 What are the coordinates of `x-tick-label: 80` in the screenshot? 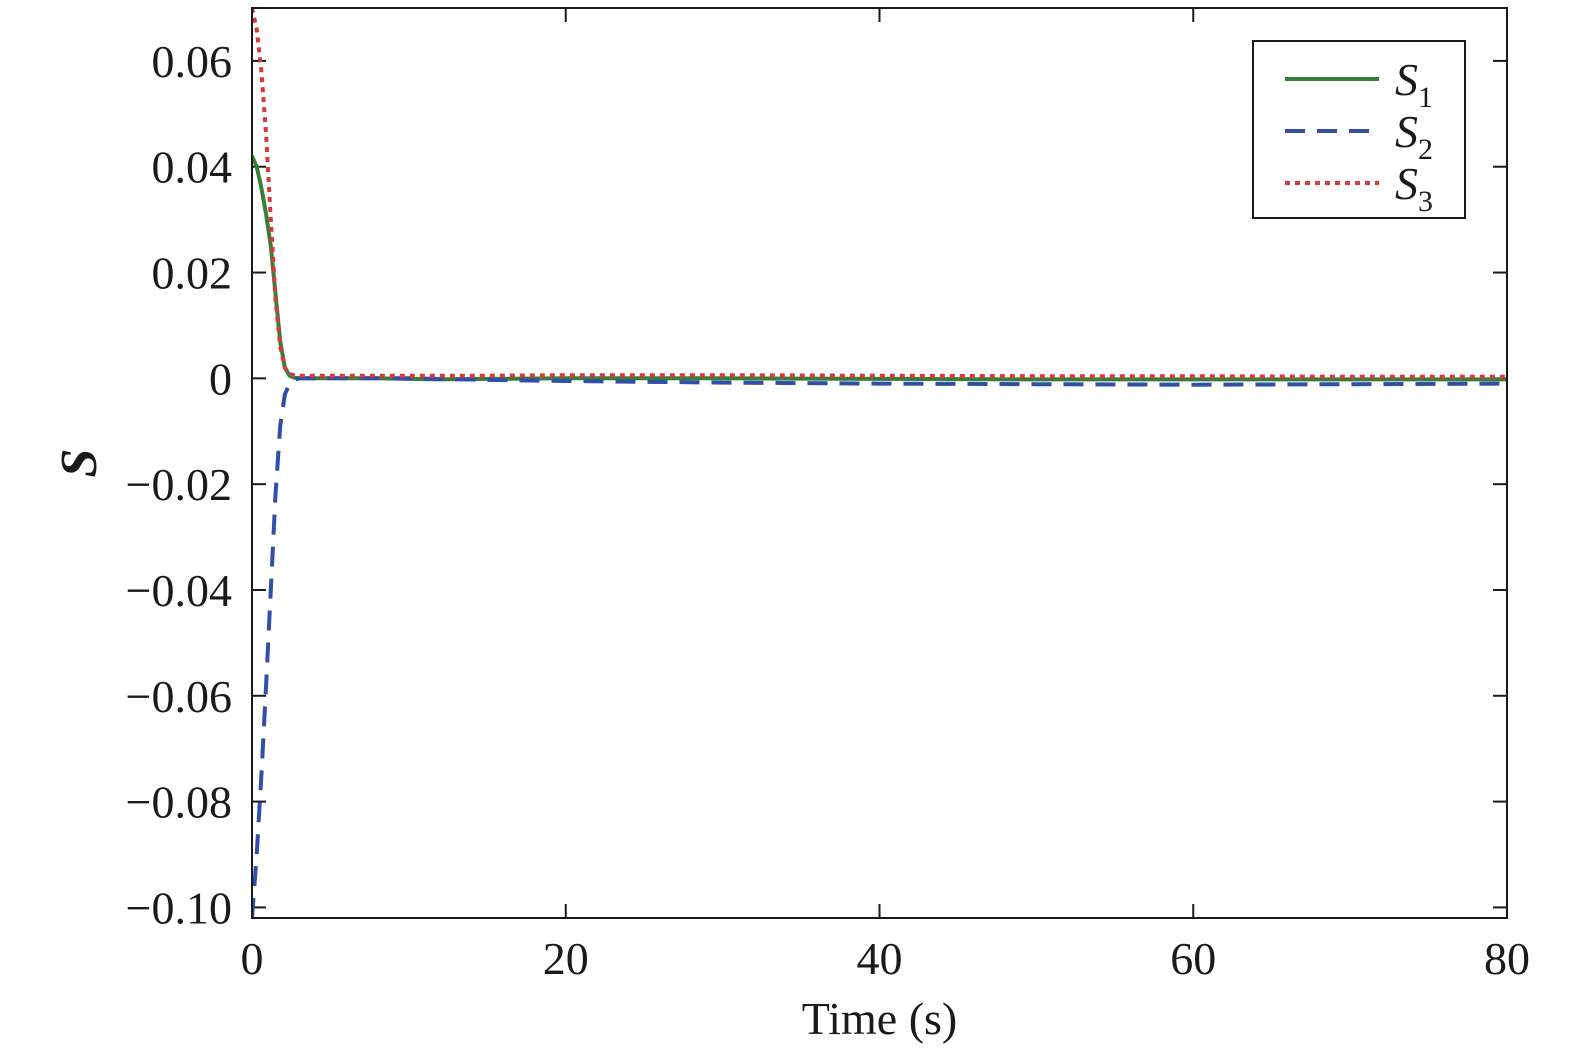 It's located at (1507, 958).